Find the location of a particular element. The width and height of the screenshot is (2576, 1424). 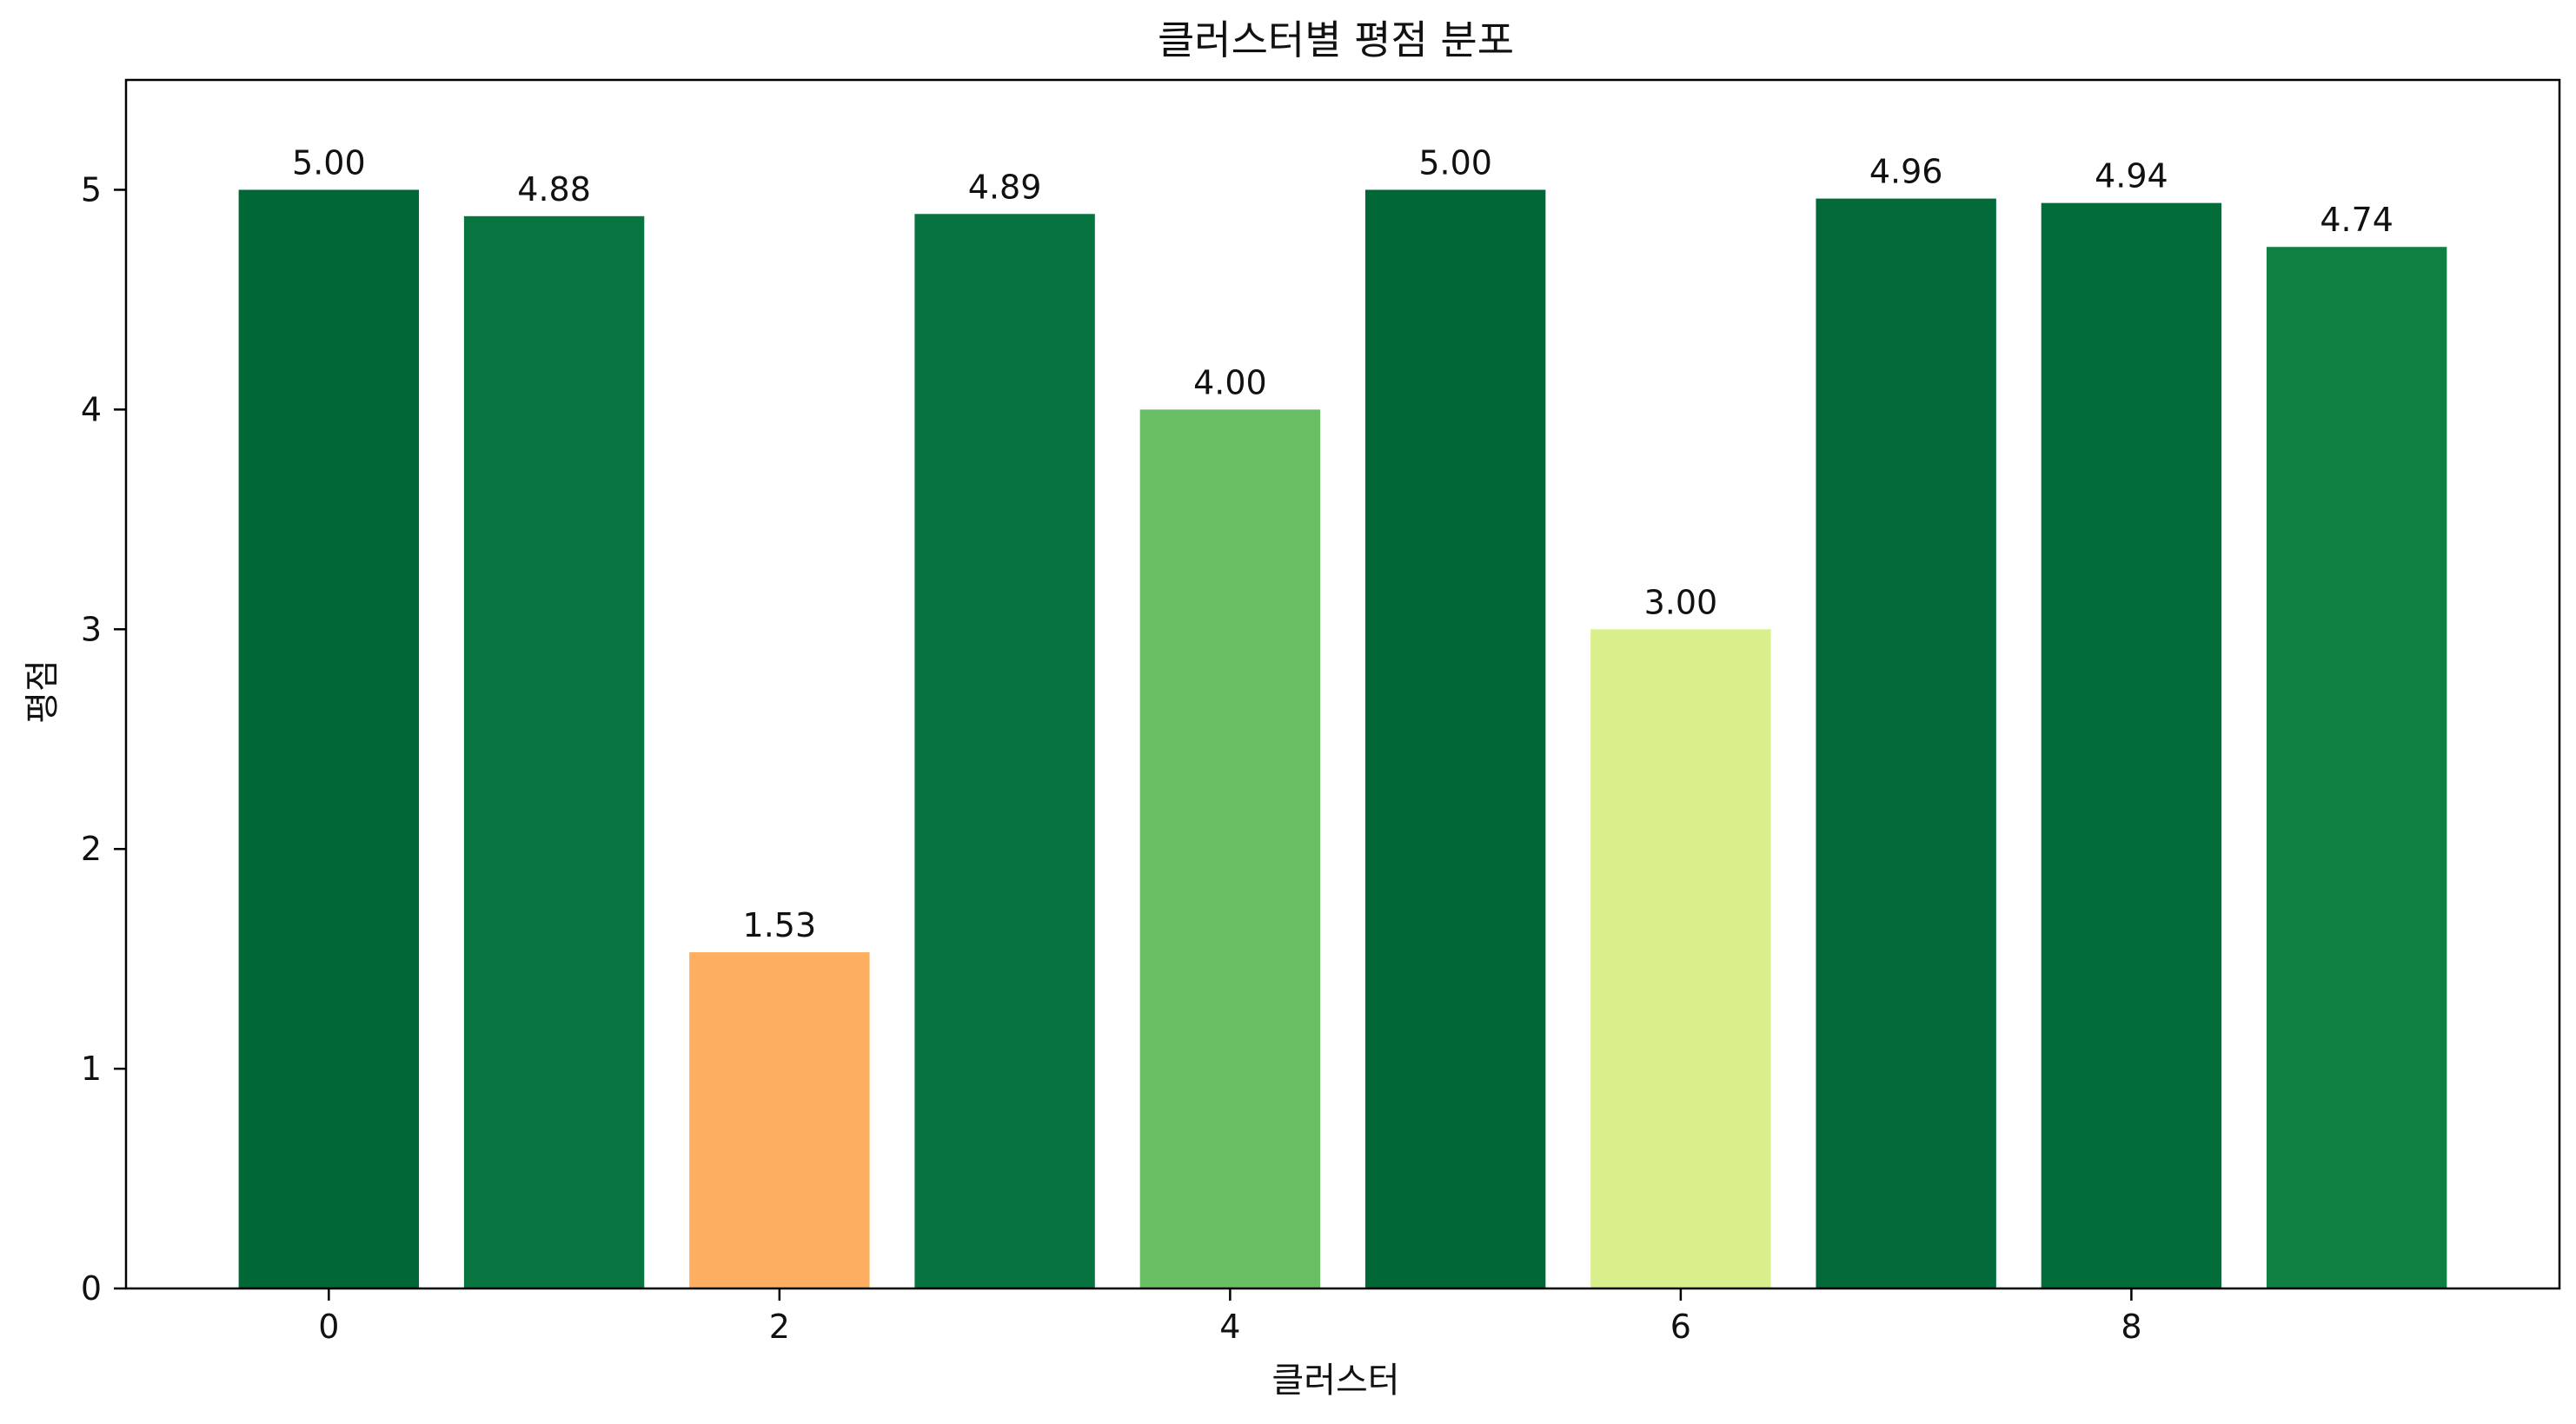

chart-title: 클러스터별 평점 분포 is located at coordinates (1336, 40).